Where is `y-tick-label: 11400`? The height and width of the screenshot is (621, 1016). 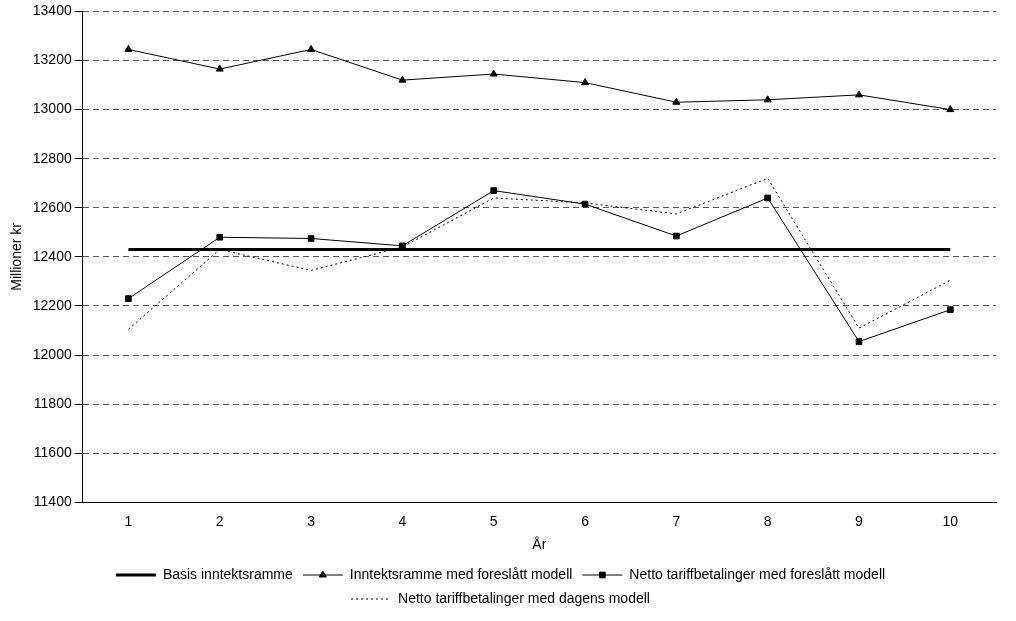
y-tick-label: 11400 is located at coordinates (52, 501).